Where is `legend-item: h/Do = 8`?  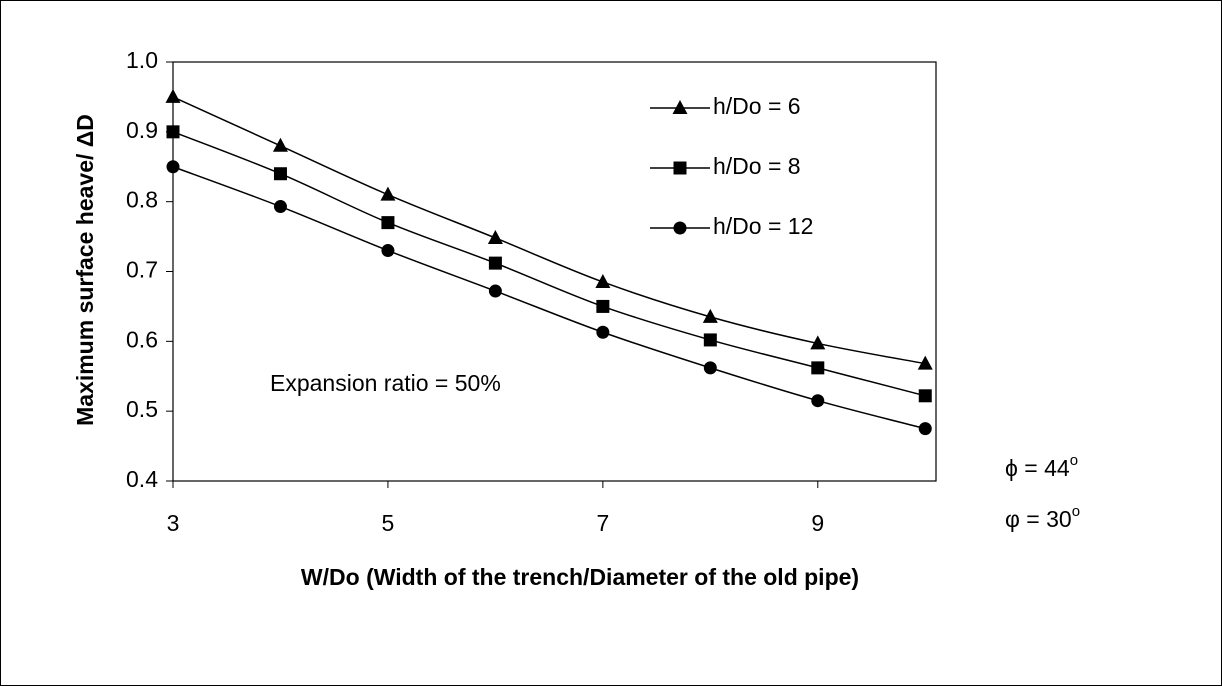 legend-item: h/Do = 8 is located at coordinates (725, 166).